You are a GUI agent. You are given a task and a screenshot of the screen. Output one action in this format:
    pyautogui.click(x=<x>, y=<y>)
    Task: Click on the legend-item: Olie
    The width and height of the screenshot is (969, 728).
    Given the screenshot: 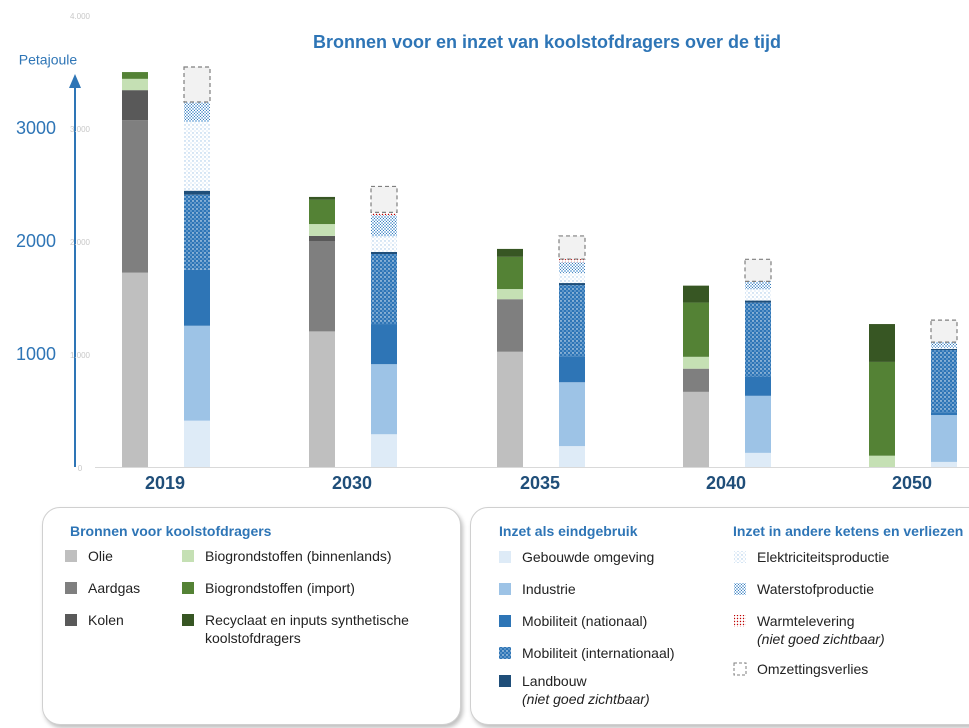 What is the action you would take?
    pyautogui.click(x=116, y=556)
    